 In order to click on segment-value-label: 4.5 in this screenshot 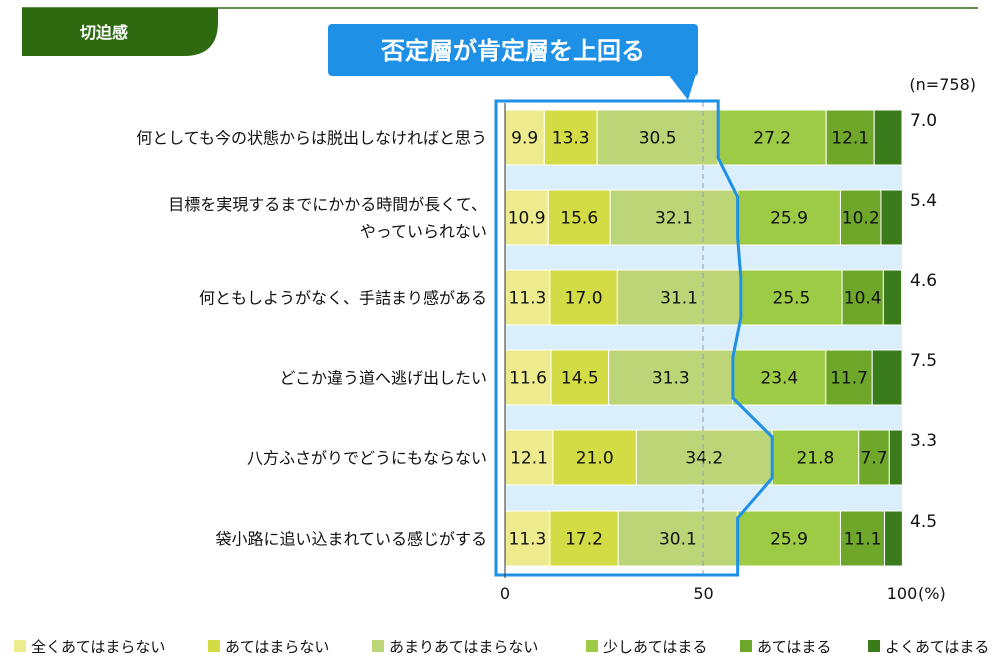, I will do `click(923, 522)`.